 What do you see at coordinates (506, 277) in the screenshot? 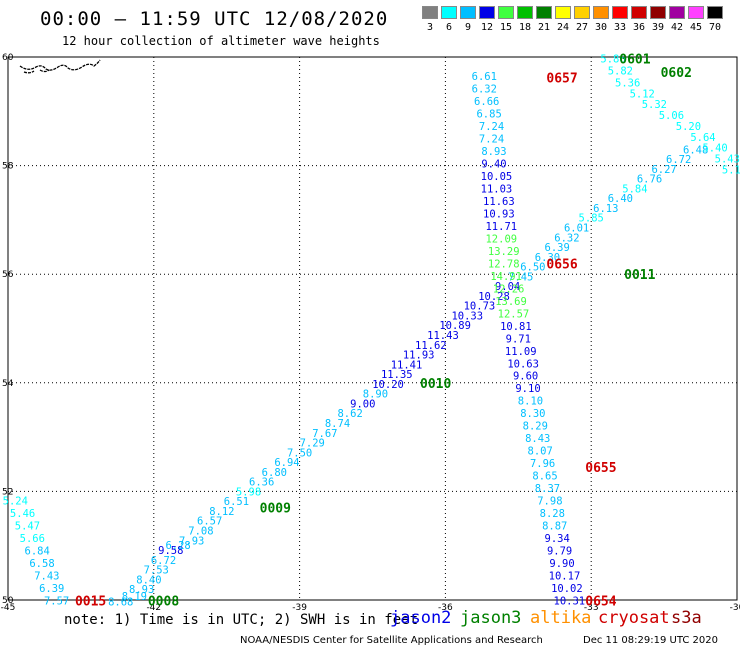
I see `swh-value-point: 14.91` at bounding box center [506, 277].